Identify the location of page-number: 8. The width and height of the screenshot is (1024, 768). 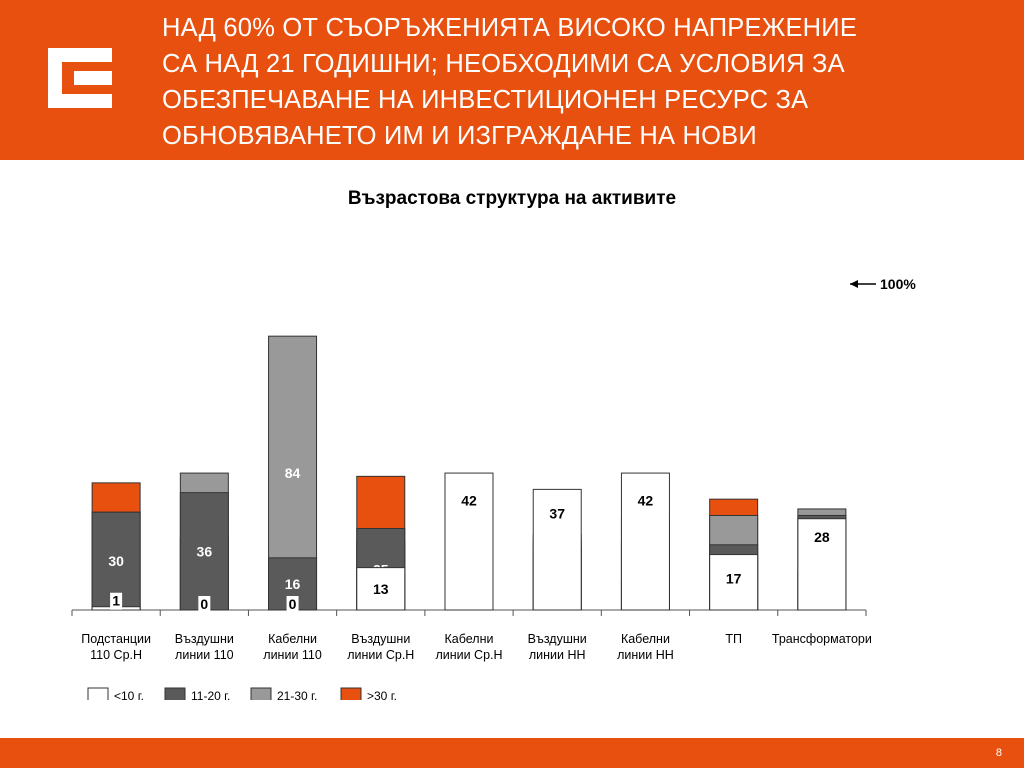
(998, 753).